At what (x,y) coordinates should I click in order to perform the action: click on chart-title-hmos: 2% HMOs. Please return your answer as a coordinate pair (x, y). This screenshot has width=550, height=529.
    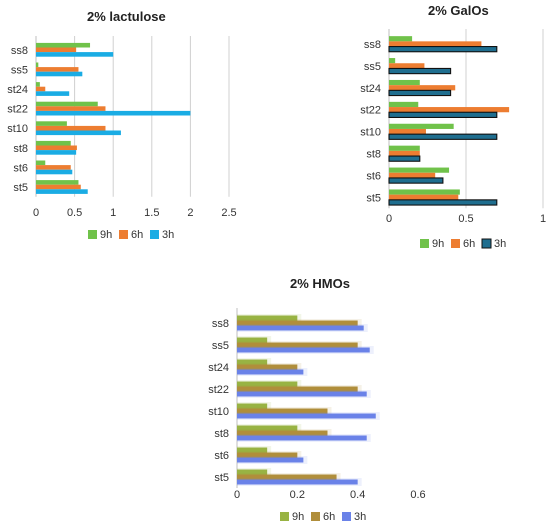
    Looking at the image, I should click on (320, 283).